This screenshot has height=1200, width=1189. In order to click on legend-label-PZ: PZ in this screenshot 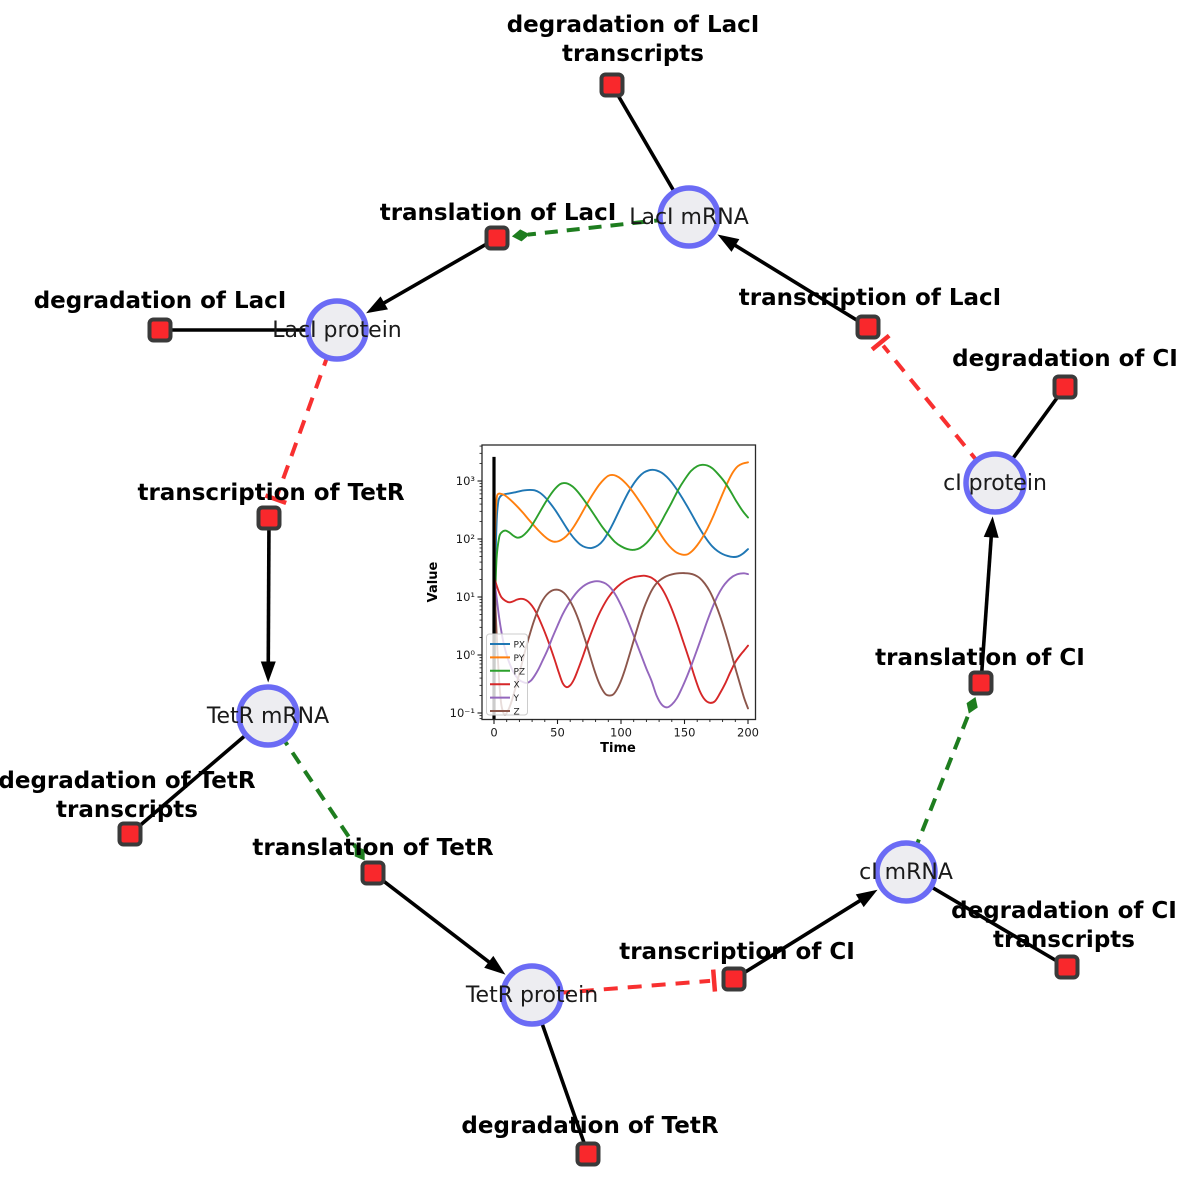, I will do `click(520, 672)`.